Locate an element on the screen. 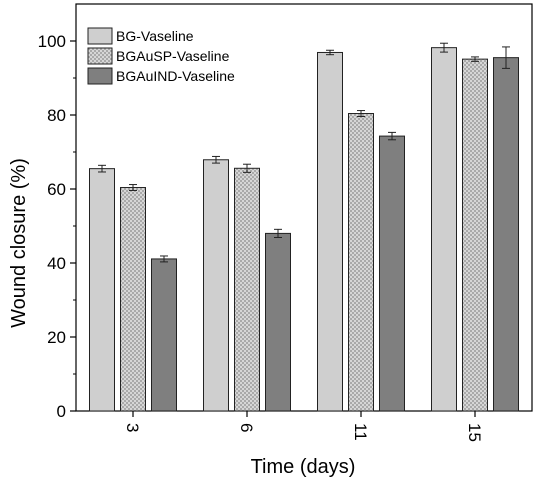  legend-label: BG-Vaseline is located at coordinates (155, 36).